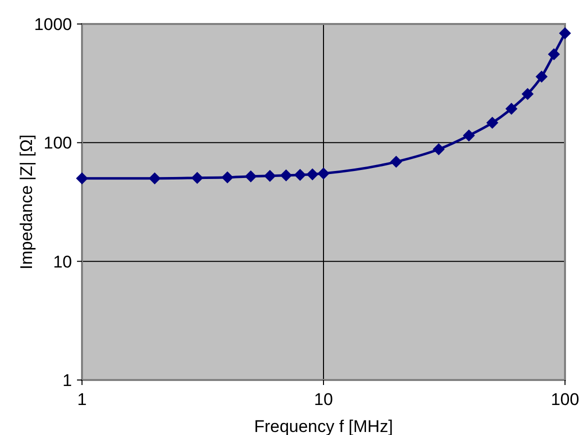  Describe the element at coordinates (62, 262) in the screenshot. I see `y-tick-label: 10` at that location.